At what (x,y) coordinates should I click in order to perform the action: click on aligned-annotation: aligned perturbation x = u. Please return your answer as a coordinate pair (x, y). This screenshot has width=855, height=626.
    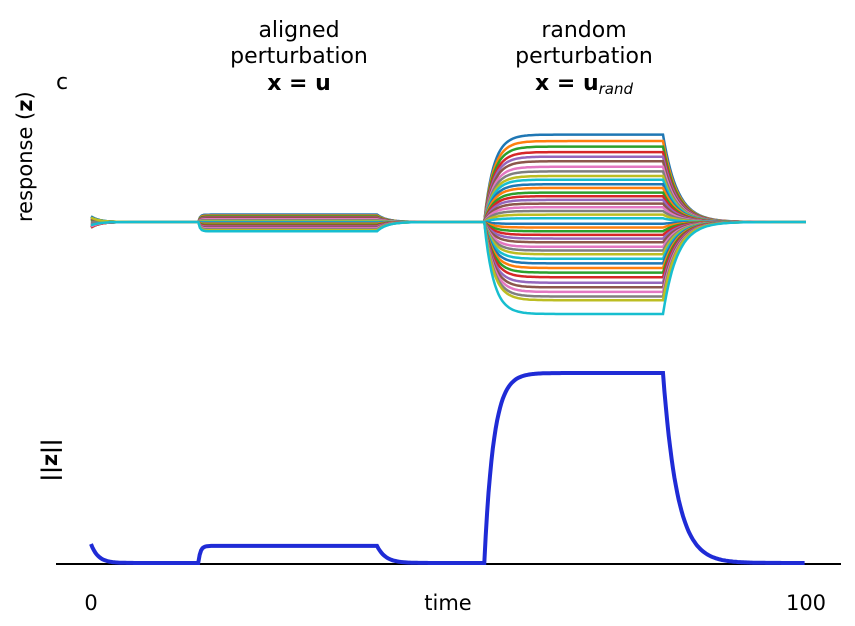
    Looking at the image, I should click on (299, 57).